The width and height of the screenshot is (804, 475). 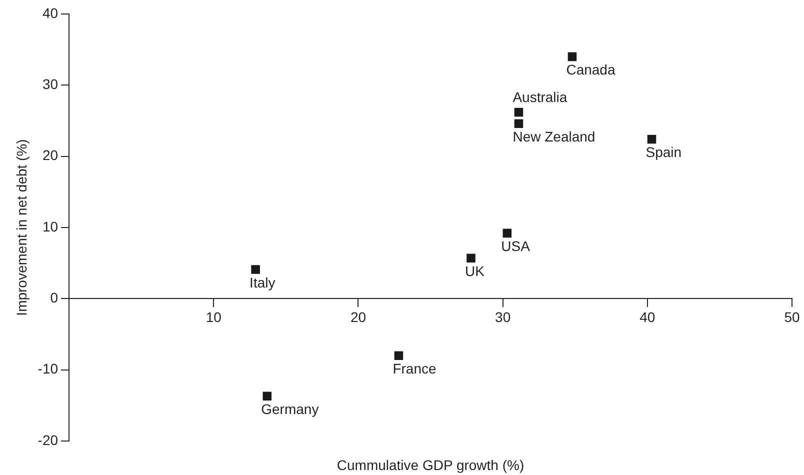 I want to click on annotation: Spain, so click(x=664, y=152).